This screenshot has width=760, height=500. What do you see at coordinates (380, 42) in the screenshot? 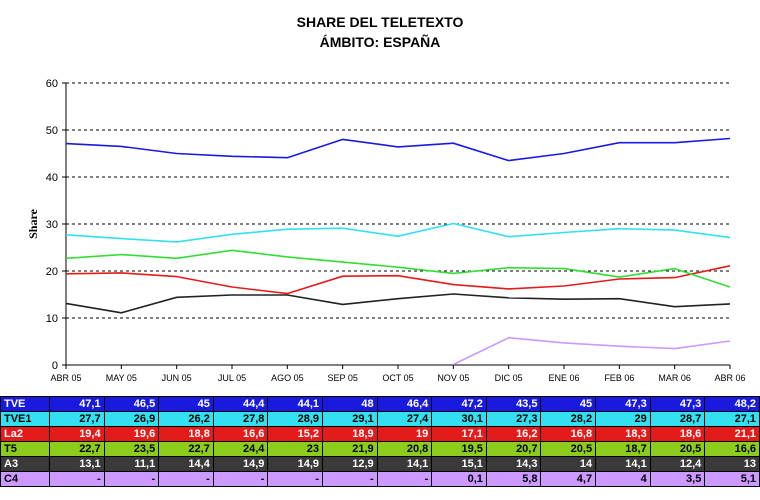
I see `chart-subtitle: ÁMBITO: ESPAÑA` at bounding box center [380, 42].